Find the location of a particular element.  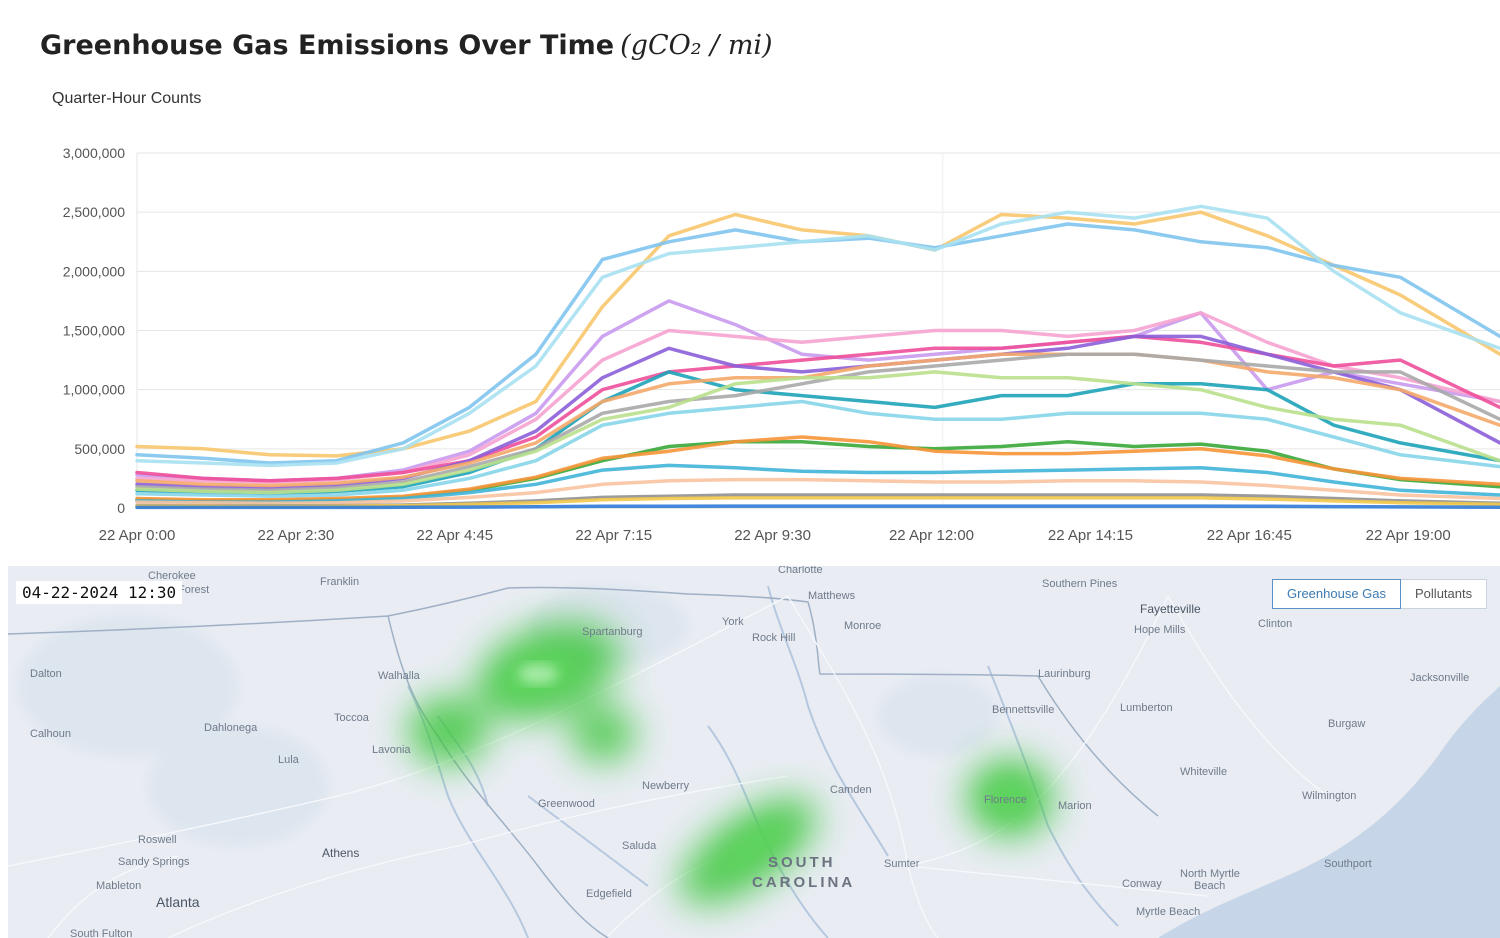

place-rock-hill: Rock Hill is located at coordinates (774, 638).